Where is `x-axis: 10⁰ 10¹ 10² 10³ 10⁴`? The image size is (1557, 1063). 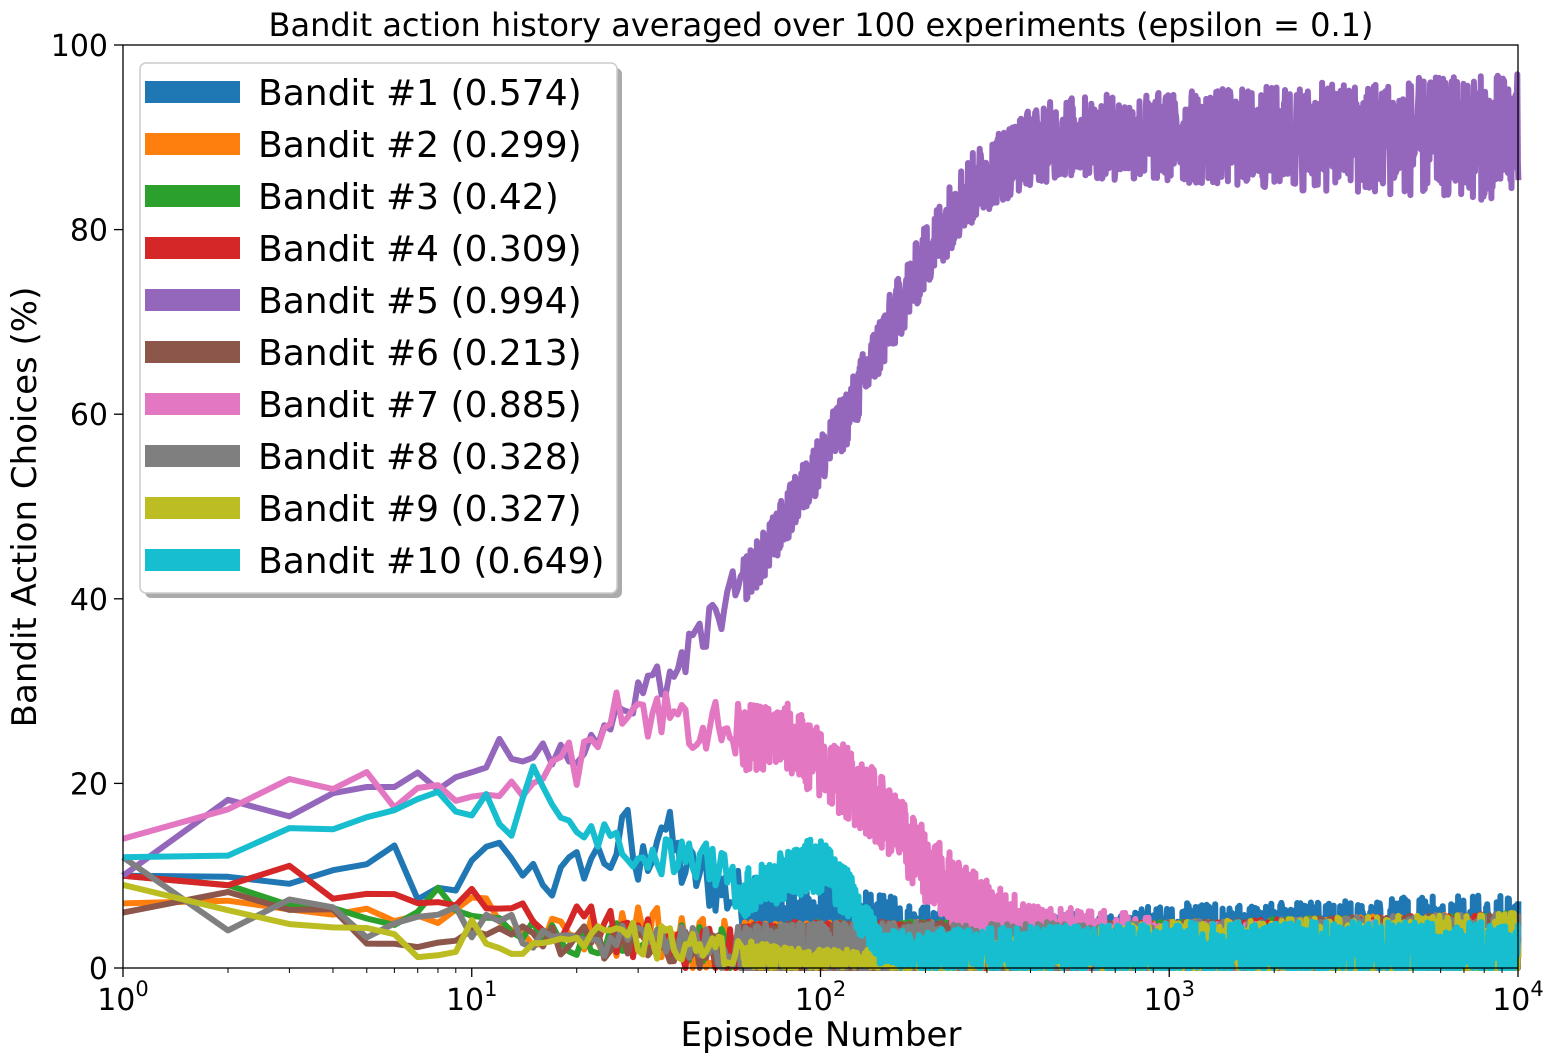
x-axis: 10⁰ 10¹ 10² 10³ 10⁴ is located at coordinates (820, 993).